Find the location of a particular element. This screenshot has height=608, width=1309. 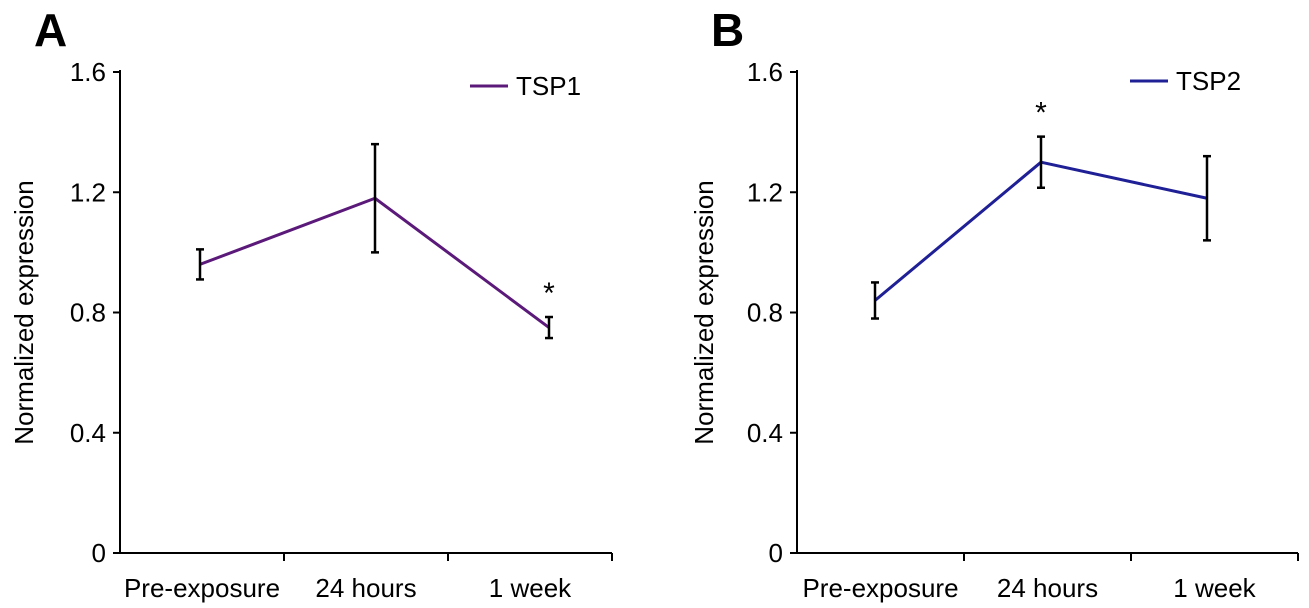

panel-letter: B is located at coordinates (727, 30).